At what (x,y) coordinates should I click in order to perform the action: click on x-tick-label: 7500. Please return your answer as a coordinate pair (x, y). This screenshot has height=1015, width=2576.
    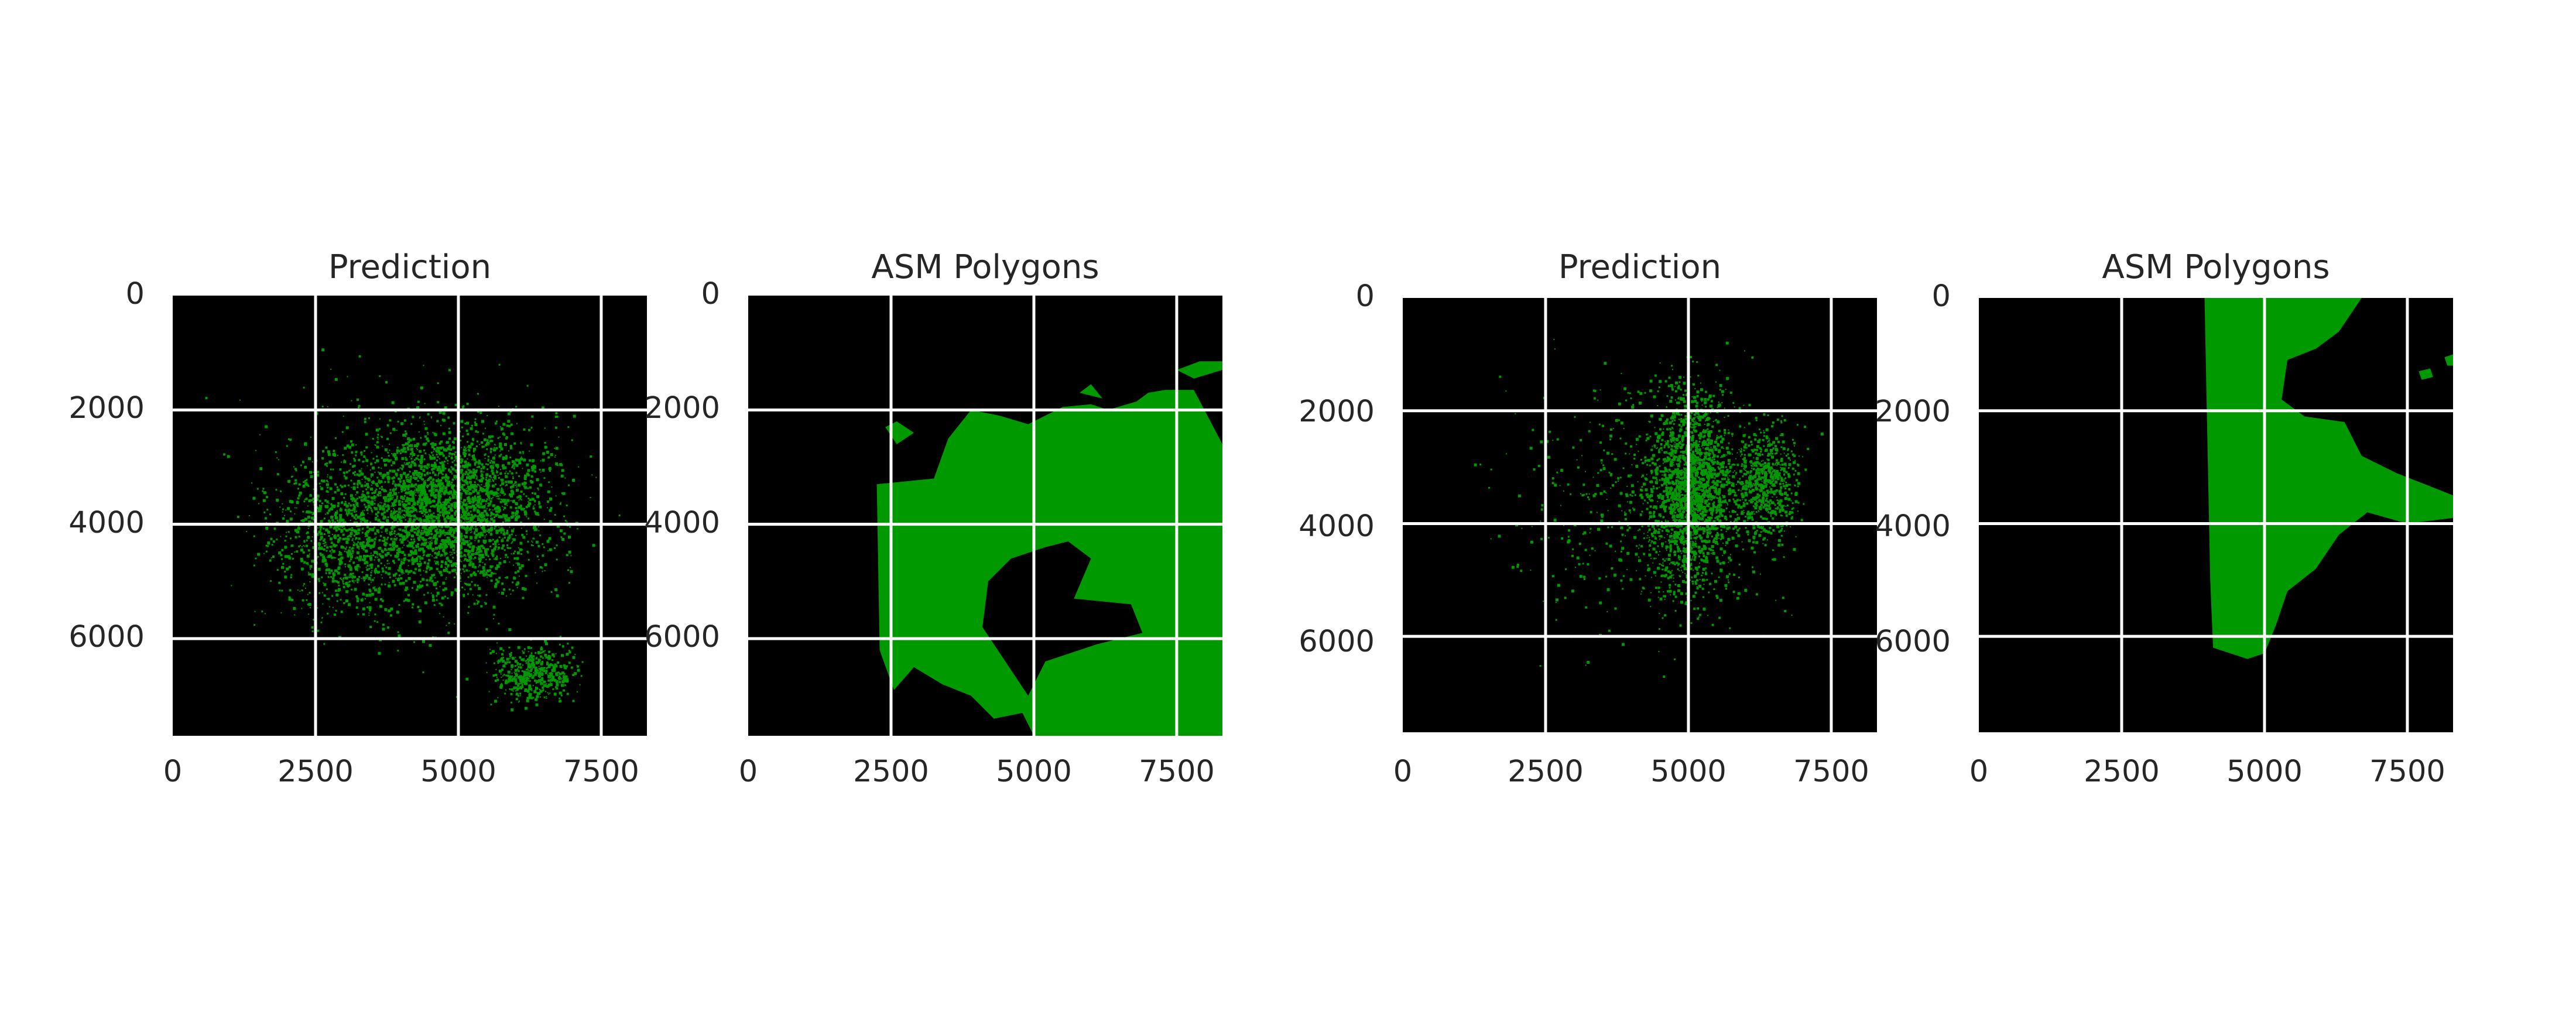
    Looking at the image, I should click on (1177, 772).